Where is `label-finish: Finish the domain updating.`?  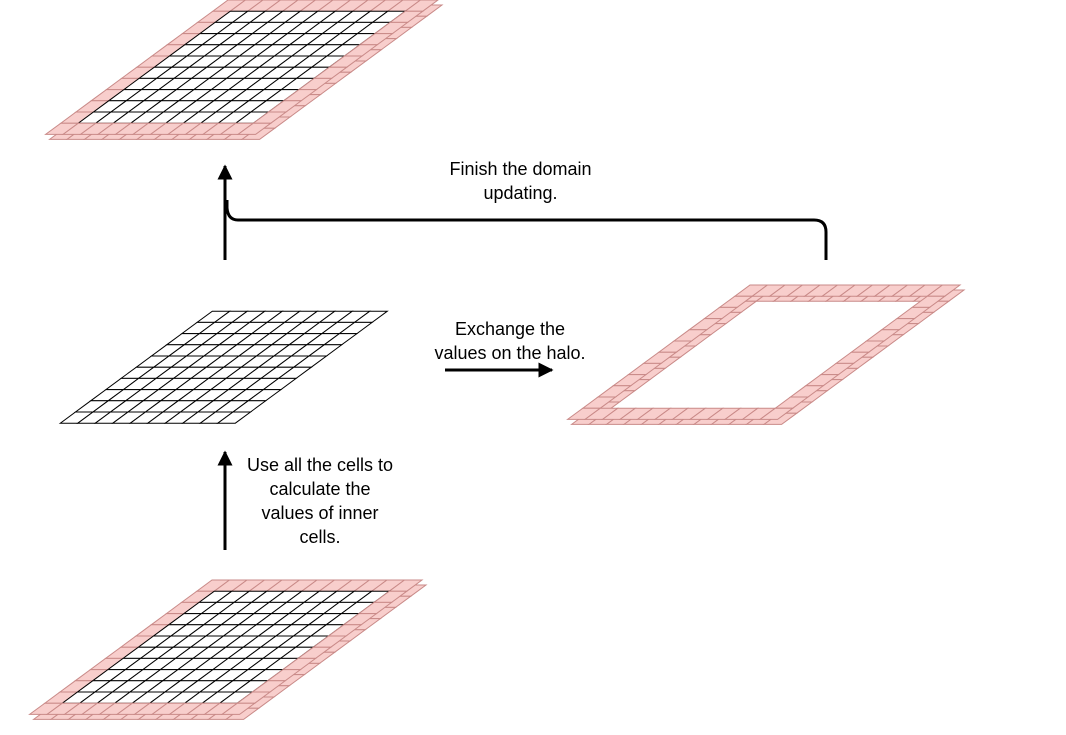
label-finish: Finish the domain updating. is located at coordinates (520, 181).